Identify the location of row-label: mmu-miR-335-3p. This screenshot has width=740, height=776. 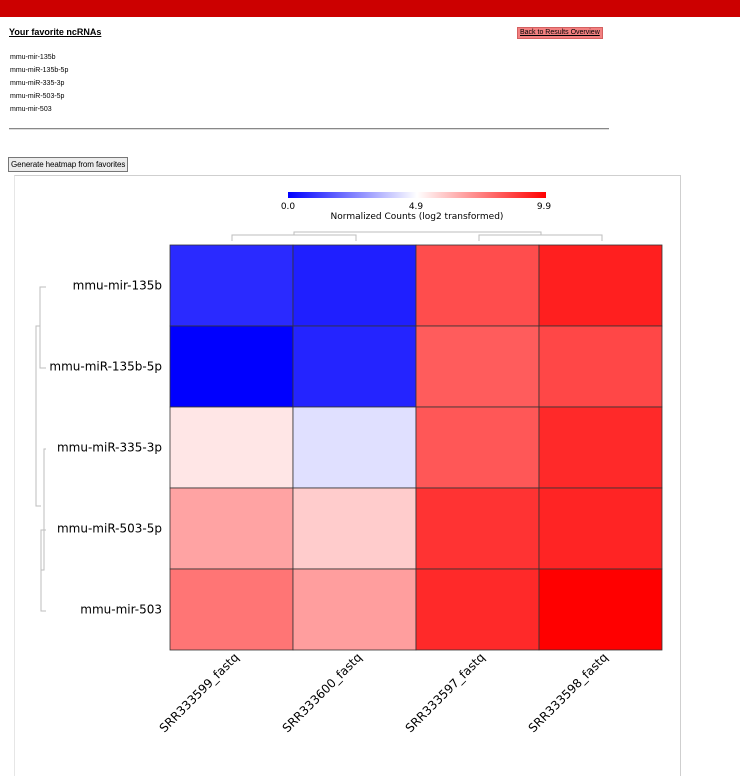
(109, 448).